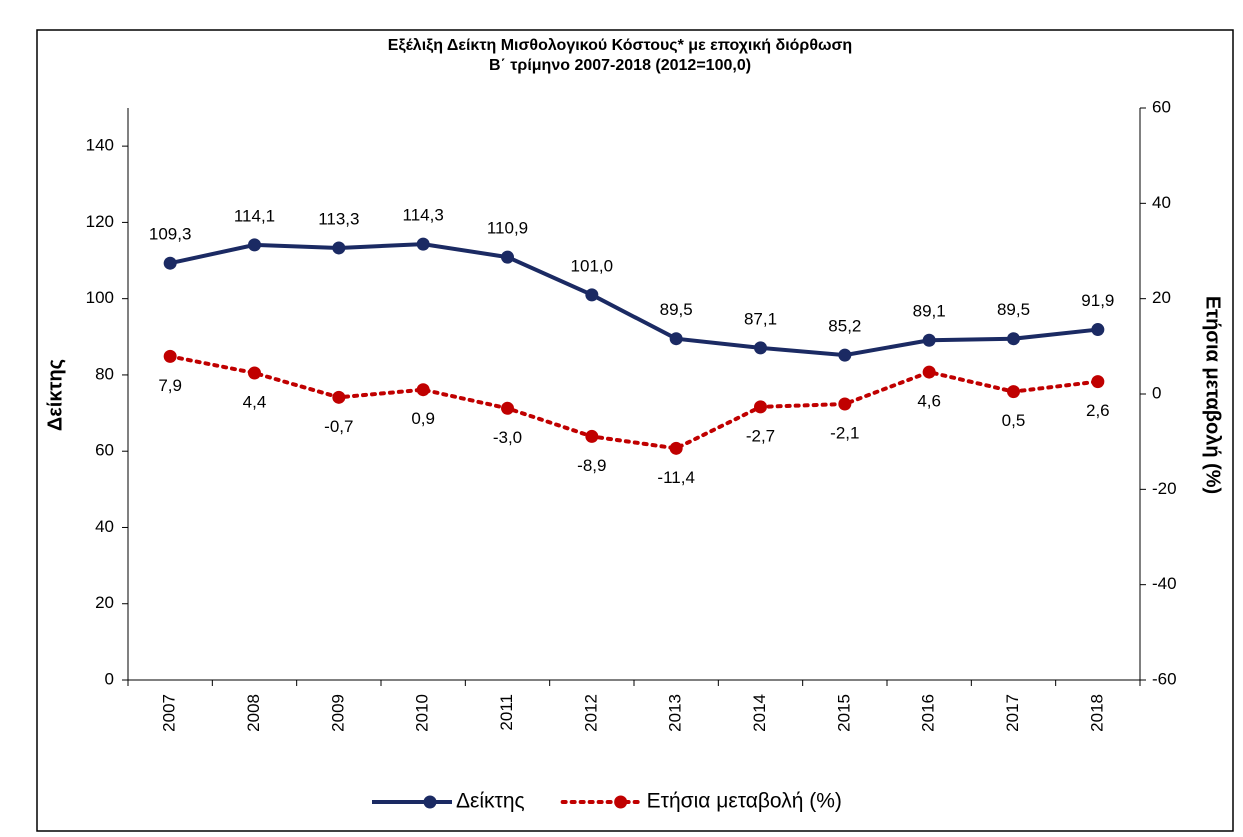  What do you see at coordinates (620, 65) in the screenshot?
I see `chart-subtitle: Β΄ τρίμηνο 2007-2018 (2012=100,0)` at bounding box center [620, 65].